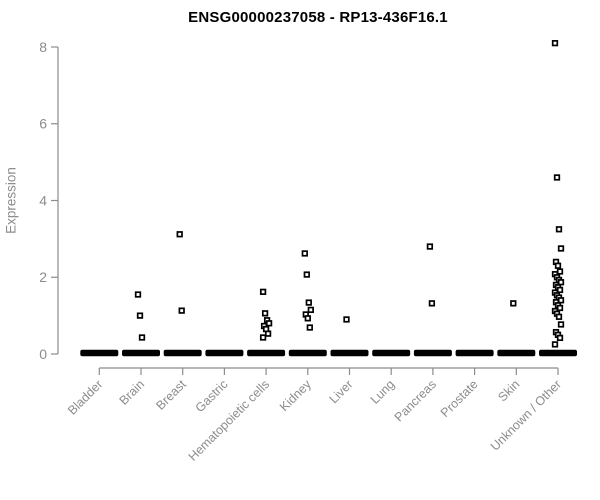 The width and height of the screenshot is (600, 500). What do you see at coordinates (318, 17) in the screenshot?
I see `chart-title: ENSG00000237058 - RP13-436F16.1` at bounding box center [318, 17].